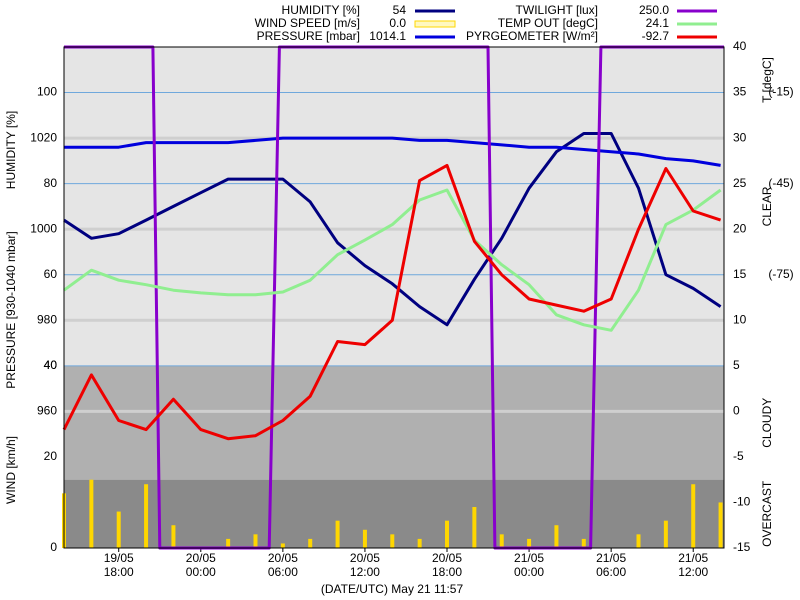 The width and height of the screenshot is (800, 600). Describe the element at coordinates (51, 274) in the screenshot. I see `y-tick-label: 60` at that location.